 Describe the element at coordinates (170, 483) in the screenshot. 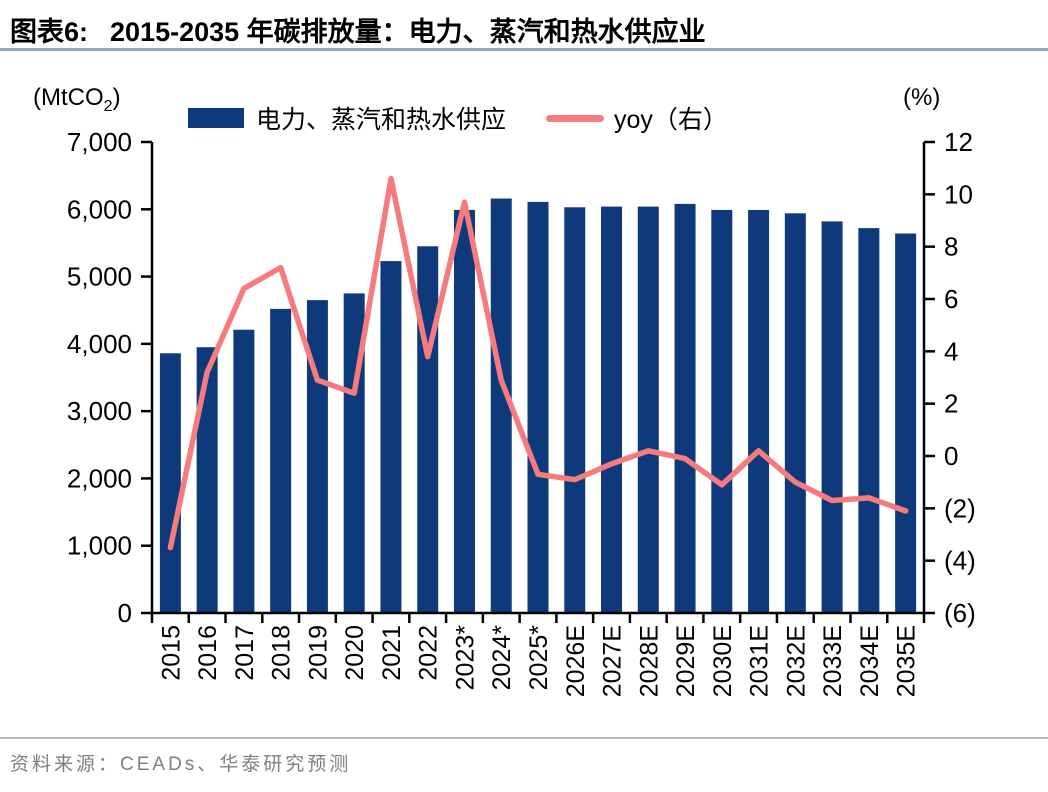

I see `bar-2015` at that location.